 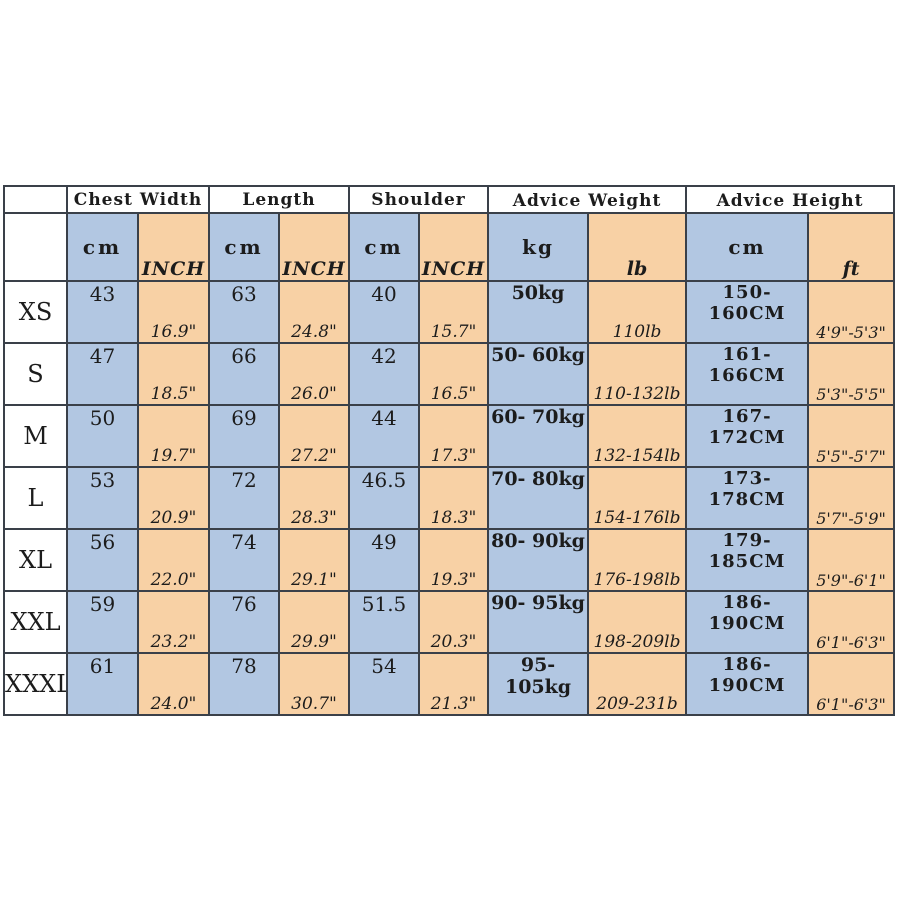 I want to click on weight-kg-cell: 70- 80kg, so click(x=538, y=498).